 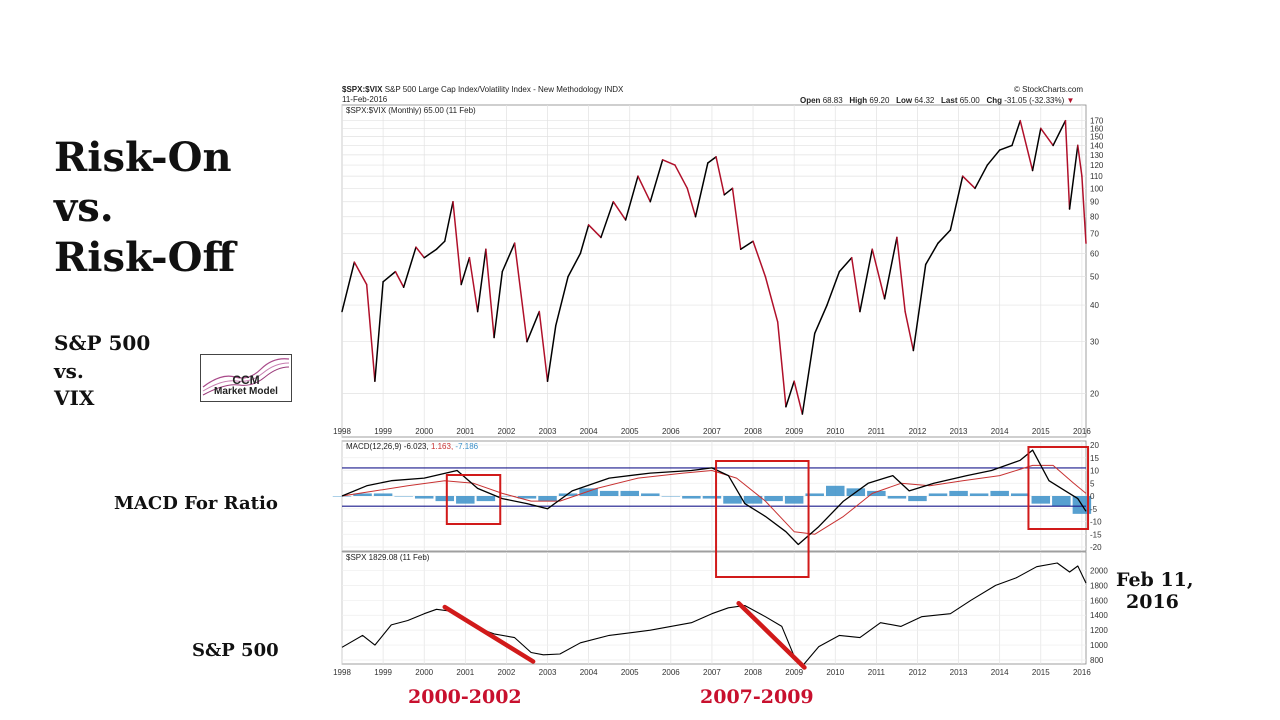 I want to click on ratio-year-tick-label: 2005, so click(x=630, y=431).